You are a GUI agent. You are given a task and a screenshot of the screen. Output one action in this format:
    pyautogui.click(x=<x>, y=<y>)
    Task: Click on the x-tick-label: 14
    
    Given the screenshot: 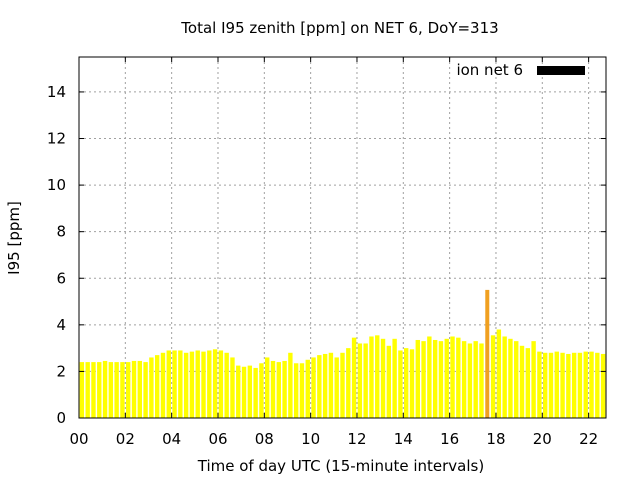 What is the action you would take?
    pyautogui.click(x=403, y=439)
    